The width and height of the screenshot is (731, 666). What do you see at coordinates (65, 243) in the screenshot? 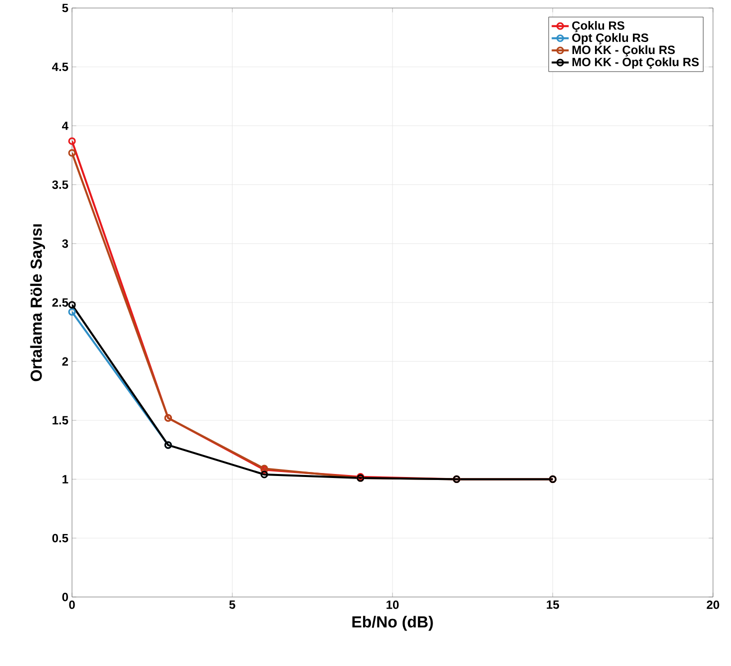
I see `y-tick-label: 3` at bounding box center [65, 243].